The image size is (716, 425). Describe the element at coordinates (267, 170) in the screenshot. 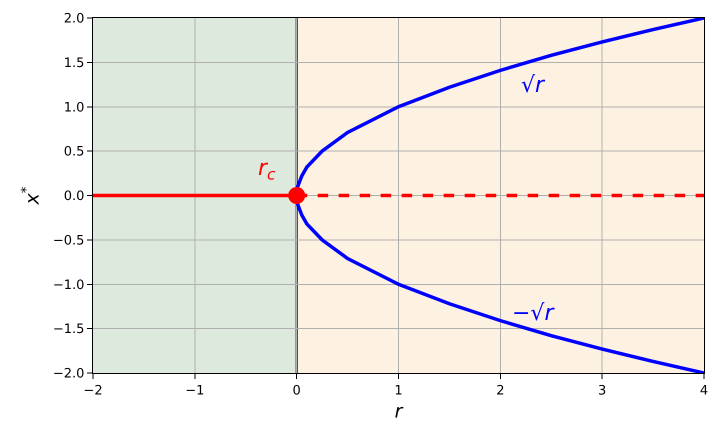

I see `series-label: r$_{c}$` at that location.